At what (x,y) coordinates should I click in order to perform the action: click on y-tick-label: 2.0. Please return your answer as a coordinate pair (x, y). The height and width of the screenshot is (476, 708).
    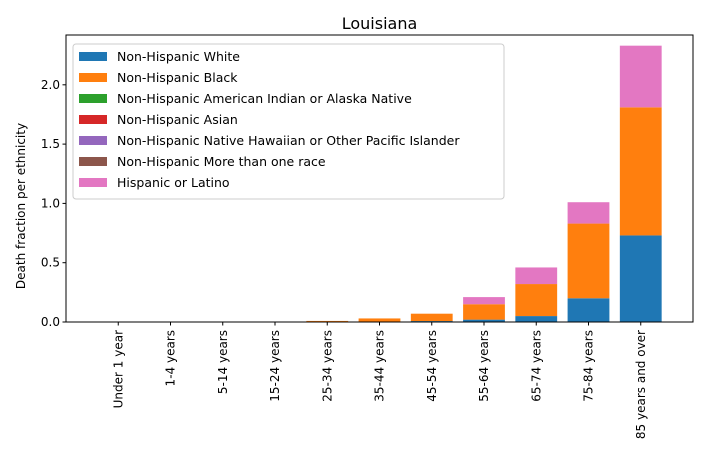
    Looking at the image, I should click on (50, 85).